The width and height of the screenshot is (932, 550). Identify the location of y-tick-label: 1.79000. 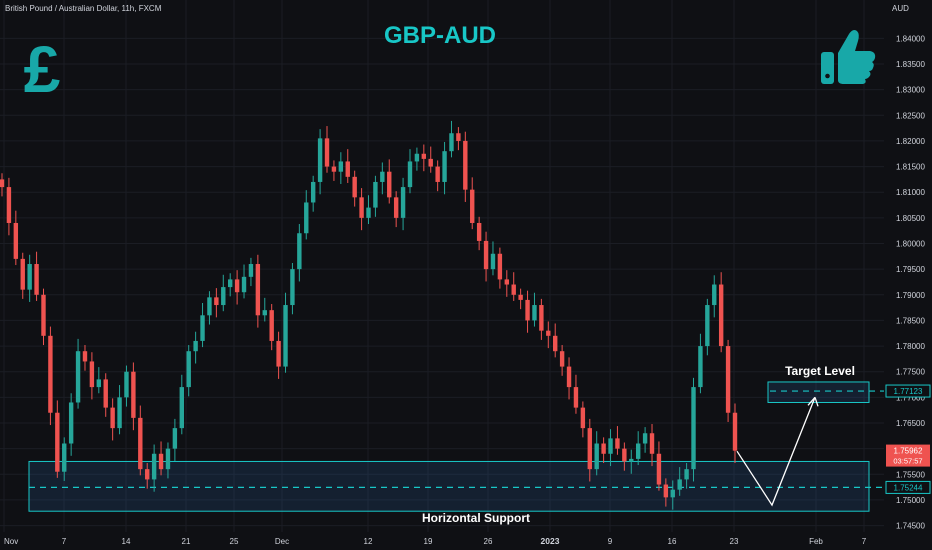
(910, 295).